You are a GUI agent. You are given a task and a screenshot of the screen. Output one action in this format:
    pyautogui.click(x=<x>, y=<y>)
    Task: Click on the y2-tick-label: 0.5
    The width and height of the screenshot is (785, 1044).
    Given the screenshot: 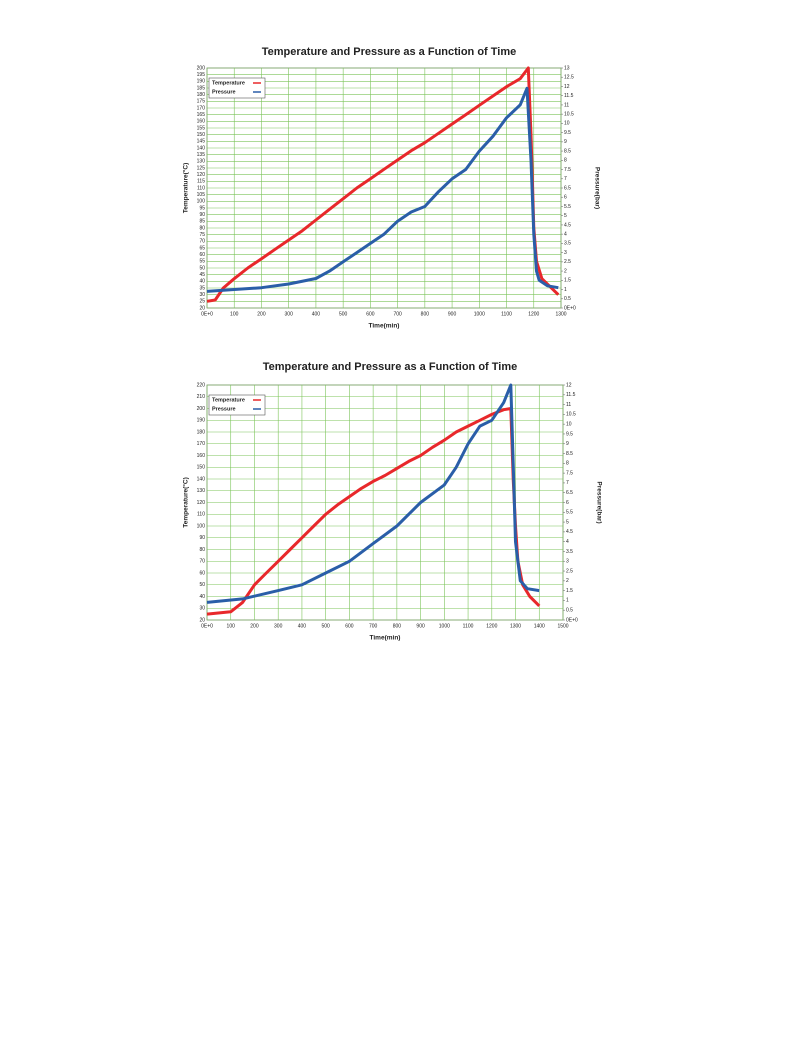 What is the action you would take?
    pyautogui.click(x=569, y=611)
    